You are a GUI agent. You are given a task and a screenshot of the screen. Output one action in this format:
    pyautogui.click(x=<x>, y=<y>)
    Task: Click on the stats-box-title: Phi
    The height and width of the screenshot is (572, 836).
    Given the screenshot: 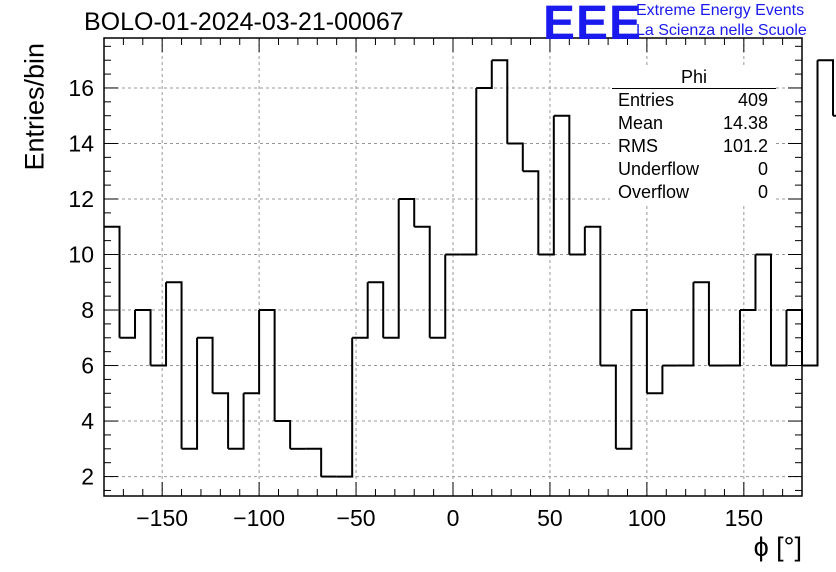 What is the action you would take?
    pyautogui.click(x=694, y=77)
    